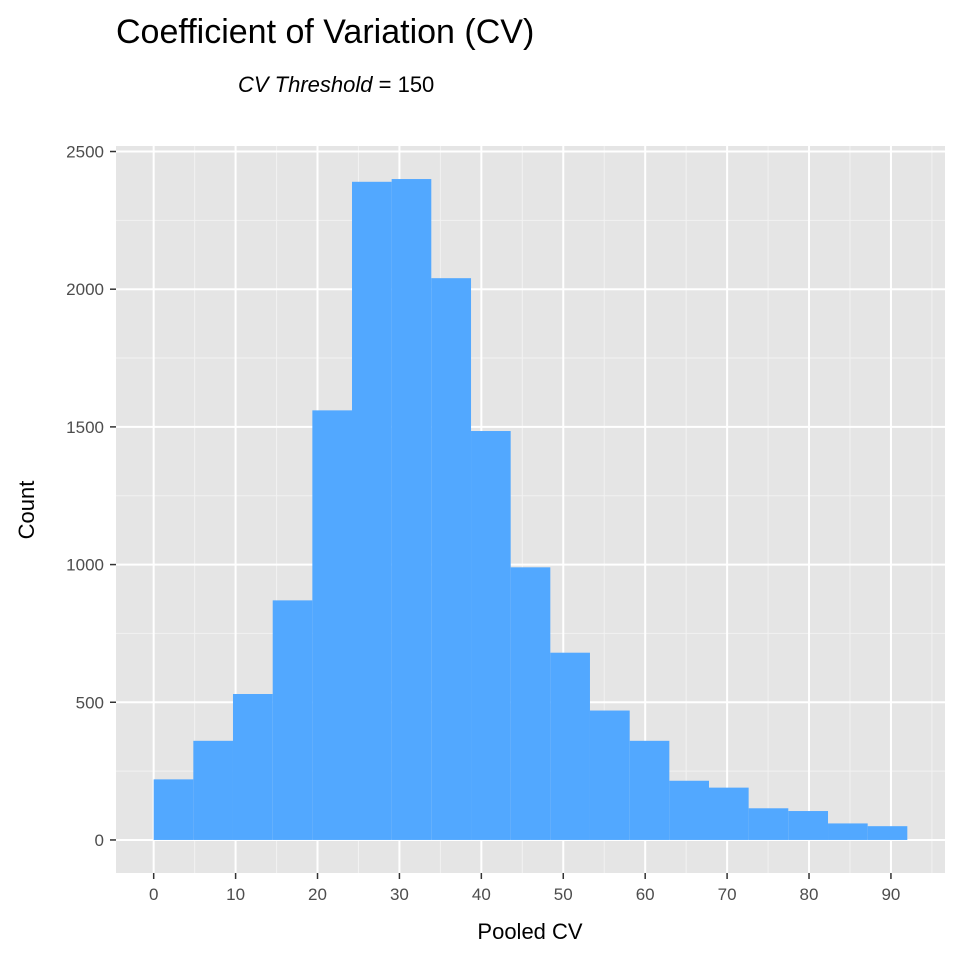 This screenshot has height=965, width=960. I want to click on x-tick-label-4: 40, so click(481, 894).